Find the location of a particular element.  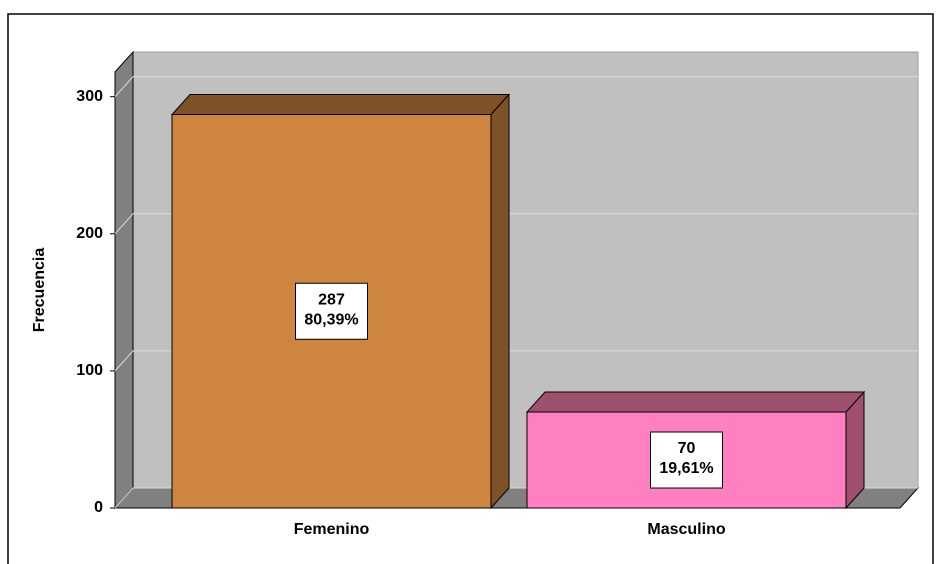

y-tick-label: 200 is located at coordinates (89, 233).